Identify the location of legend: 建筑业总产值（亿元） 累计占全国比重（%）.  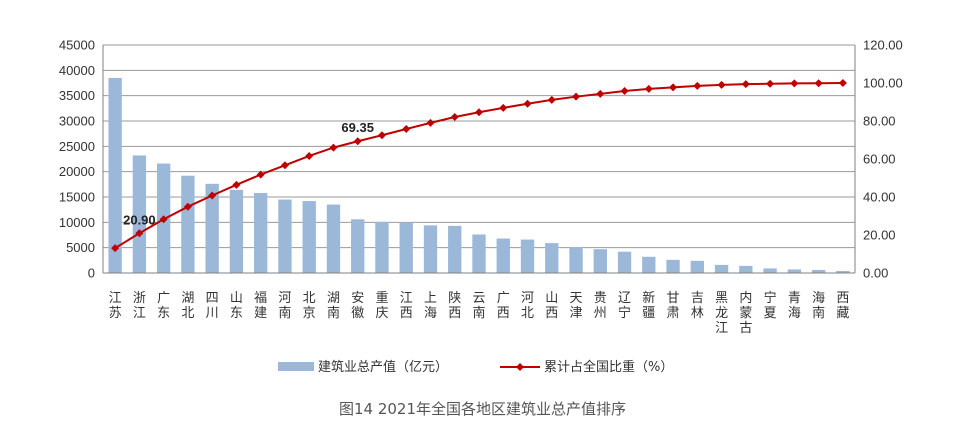
(475, 367).